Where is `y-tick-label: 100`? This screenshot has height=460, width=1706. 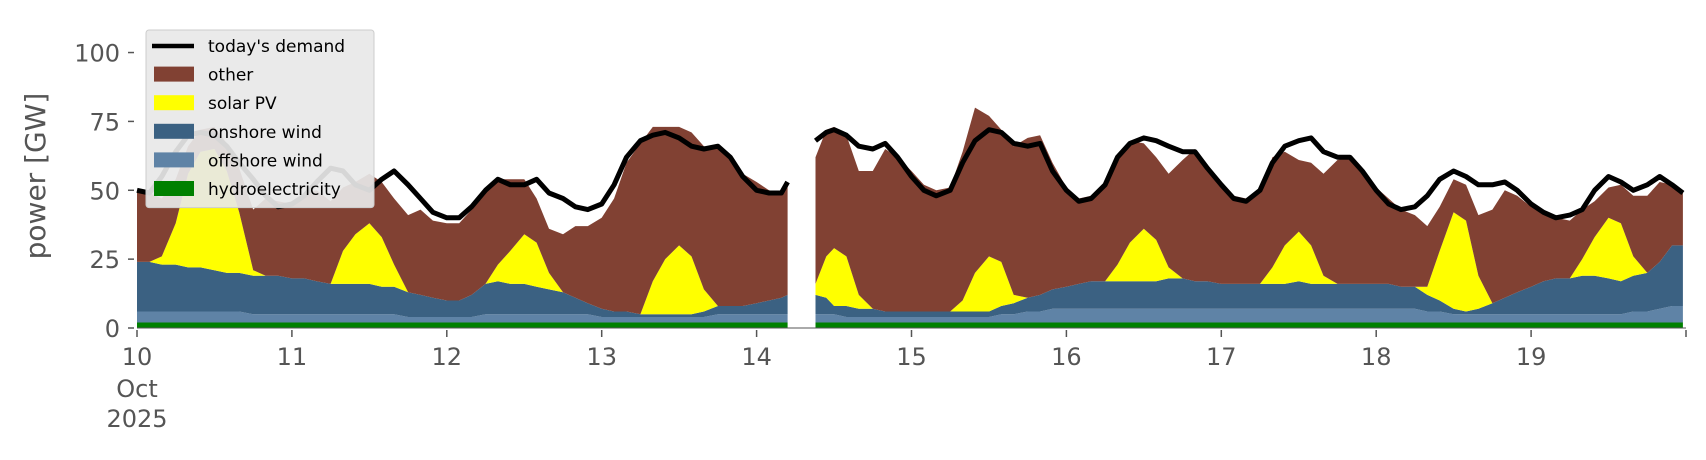 y-tick-label: 100 is located at coordinates (97, 54).